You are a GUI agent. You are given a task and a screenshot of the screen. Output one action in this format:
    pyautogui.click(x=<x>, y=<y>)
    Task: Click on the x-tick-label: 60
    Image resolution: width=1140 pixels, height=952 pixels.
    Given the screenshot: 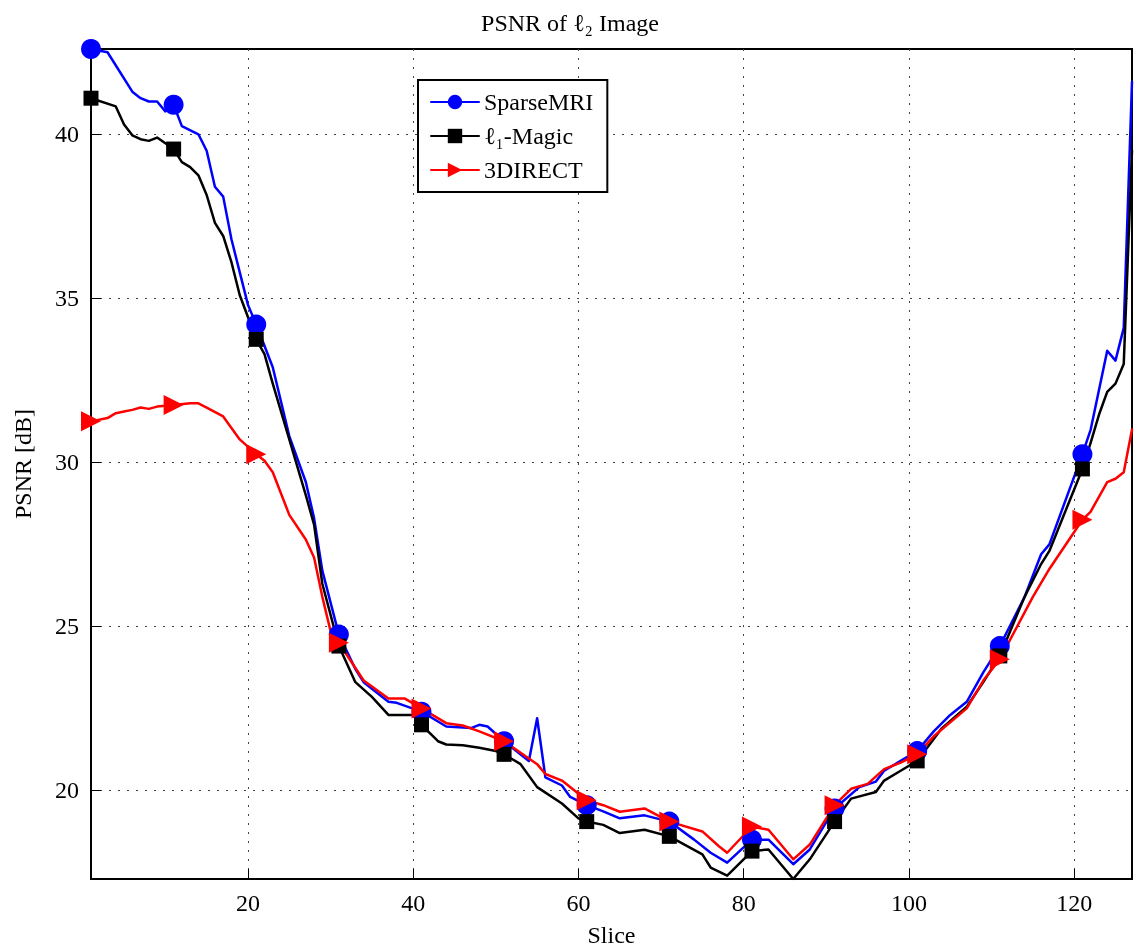 What is the action you would take?
    pyautogui.click(x=578, y=903)
    